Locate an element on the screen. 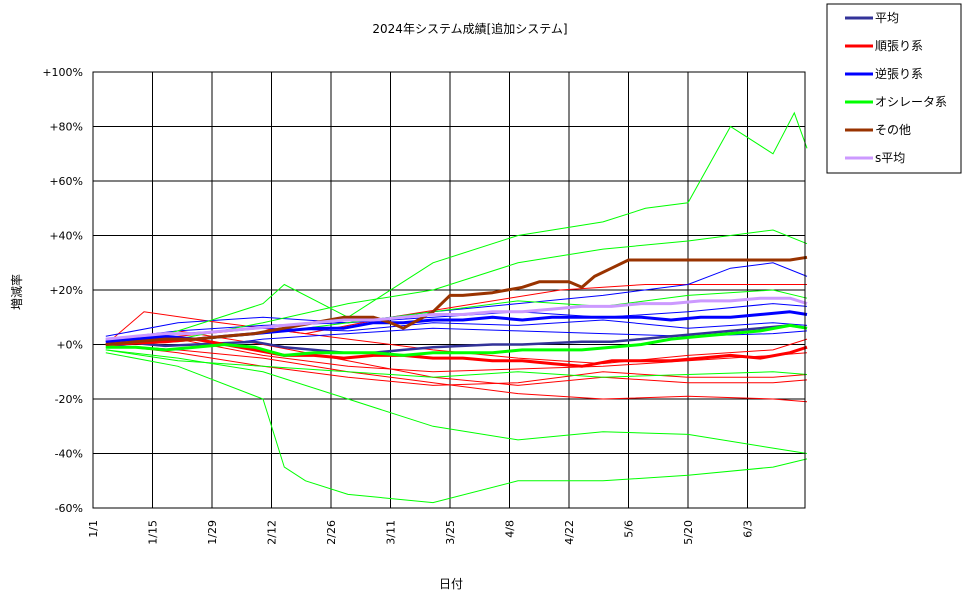  legend-label: 平均 is located at coordinates (887, 18).